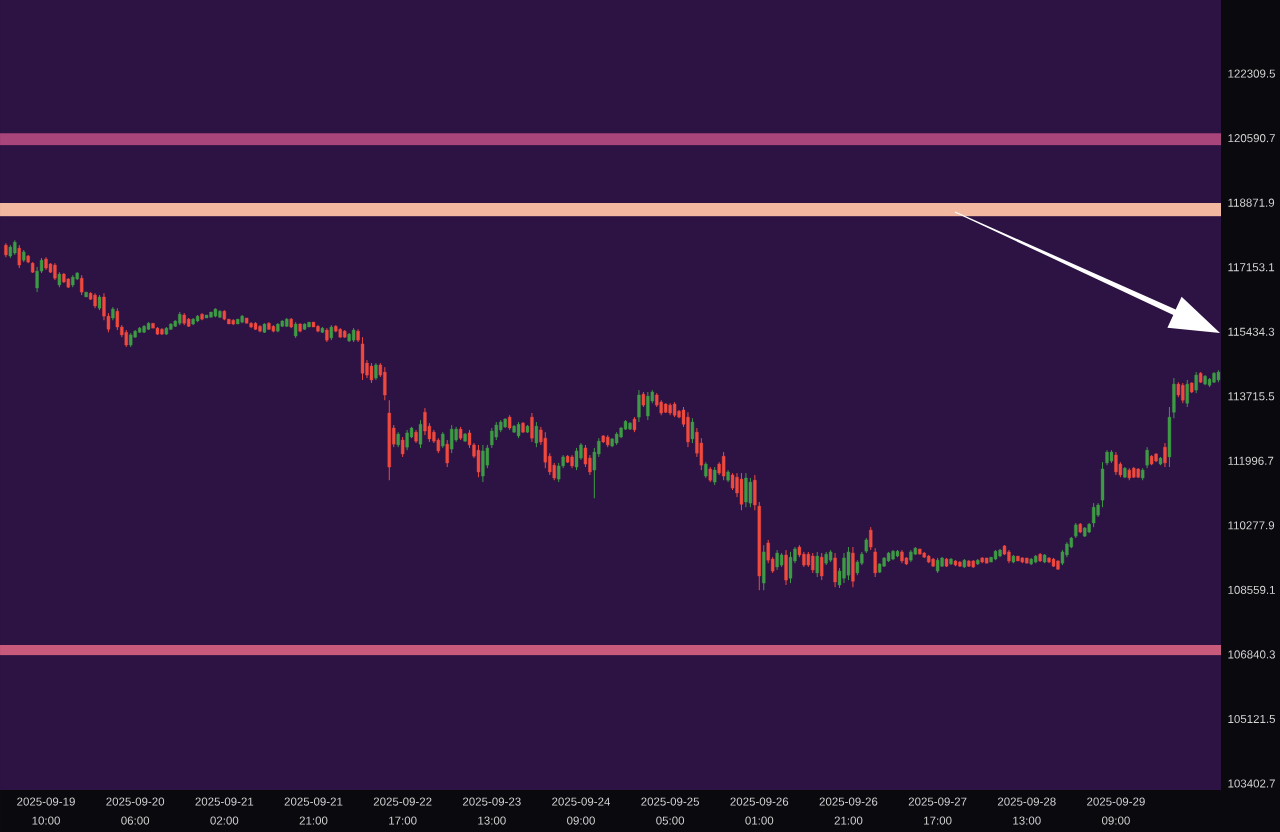 The width and height of the screenshot is (1280, 832). I want to click on y-tick-label: 105121.5, so click(1252, 719).